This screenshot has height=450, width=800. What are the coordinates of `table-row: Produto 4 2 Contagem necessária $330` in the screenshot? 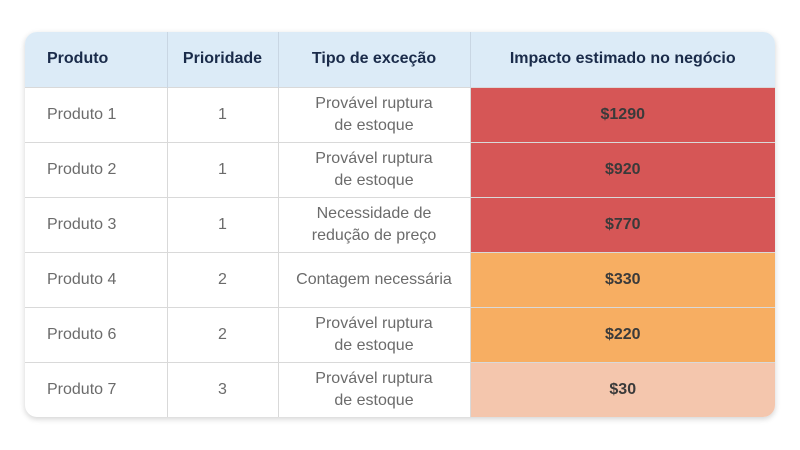 It's located at (400, 279).